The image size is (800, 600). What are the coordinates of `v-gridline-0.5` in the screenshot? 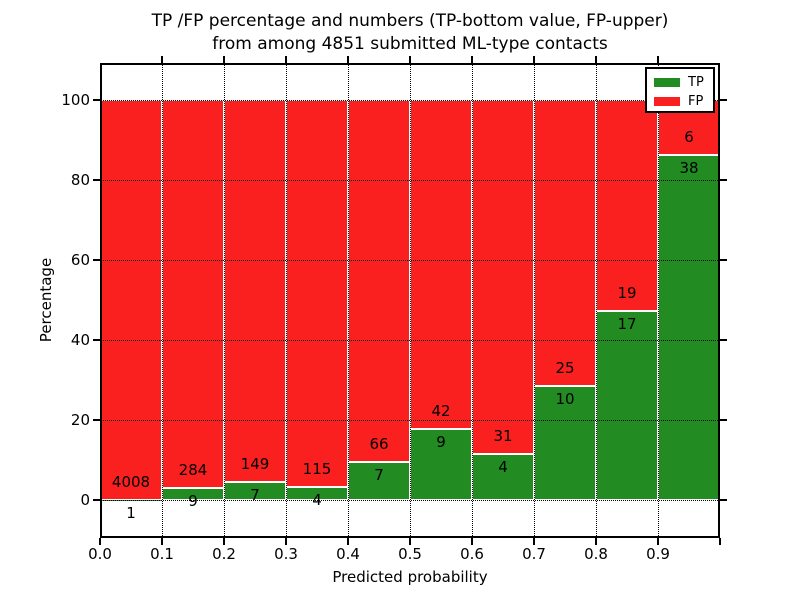 It's located at (410, 300).